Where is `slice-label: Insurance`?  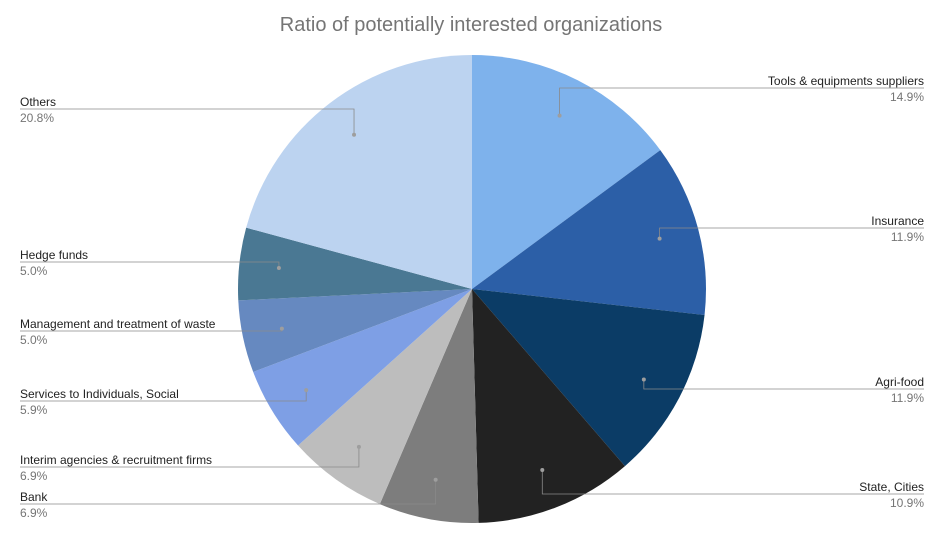
slice-label: Insurance is located at coordinates (897, 221).